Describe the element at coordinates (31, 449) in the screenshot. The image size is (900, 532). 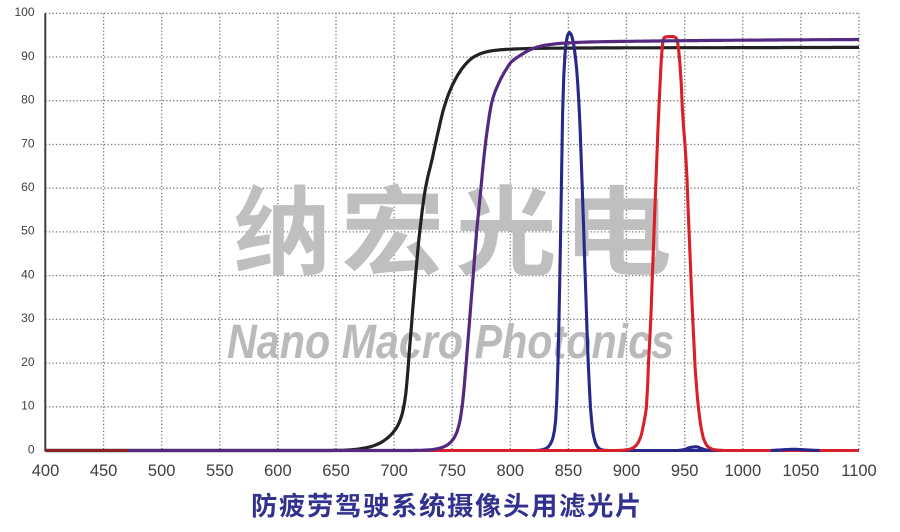
I see `svg-text: 0` at that location.